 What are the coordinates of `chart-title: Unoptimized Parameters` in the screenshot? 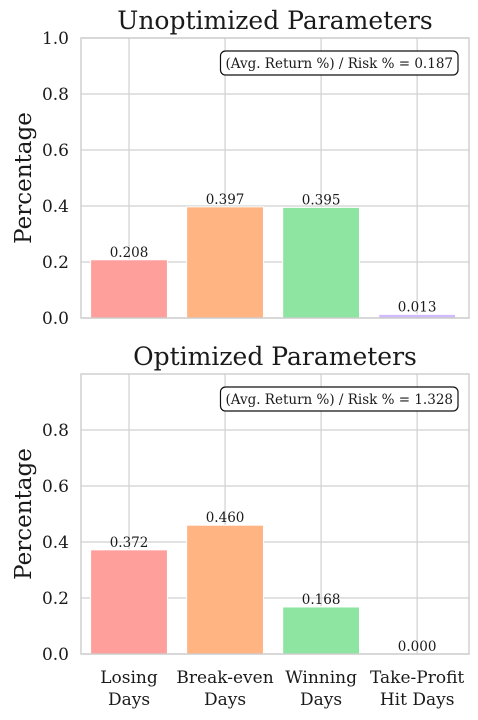 It's located at (274, 20).